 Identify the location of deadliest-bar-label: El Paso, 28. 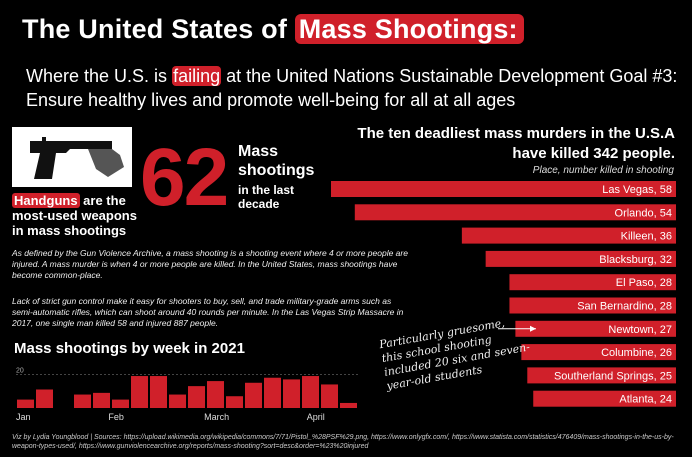
(644, 283).